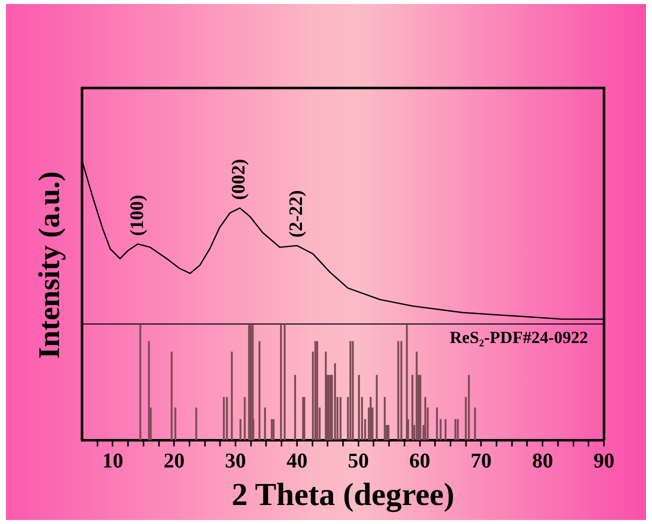  Describe the element at coordinates (235, 460) in the screenshot. I see `x-tick-label: 30` at that location.